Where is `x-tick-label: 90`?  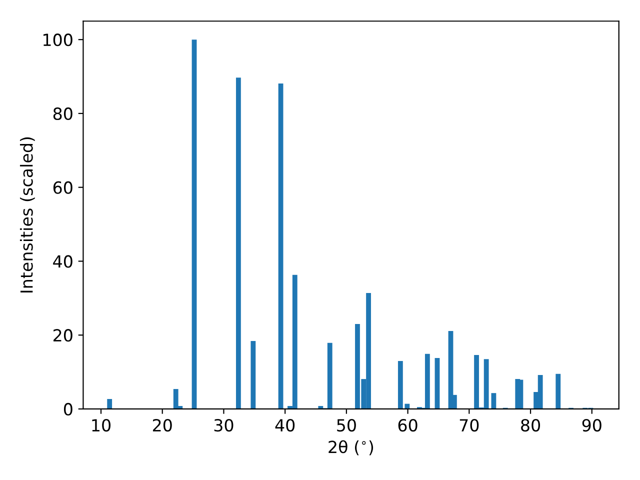
x-tick-label: 90 is located at coordinates (592, 425).